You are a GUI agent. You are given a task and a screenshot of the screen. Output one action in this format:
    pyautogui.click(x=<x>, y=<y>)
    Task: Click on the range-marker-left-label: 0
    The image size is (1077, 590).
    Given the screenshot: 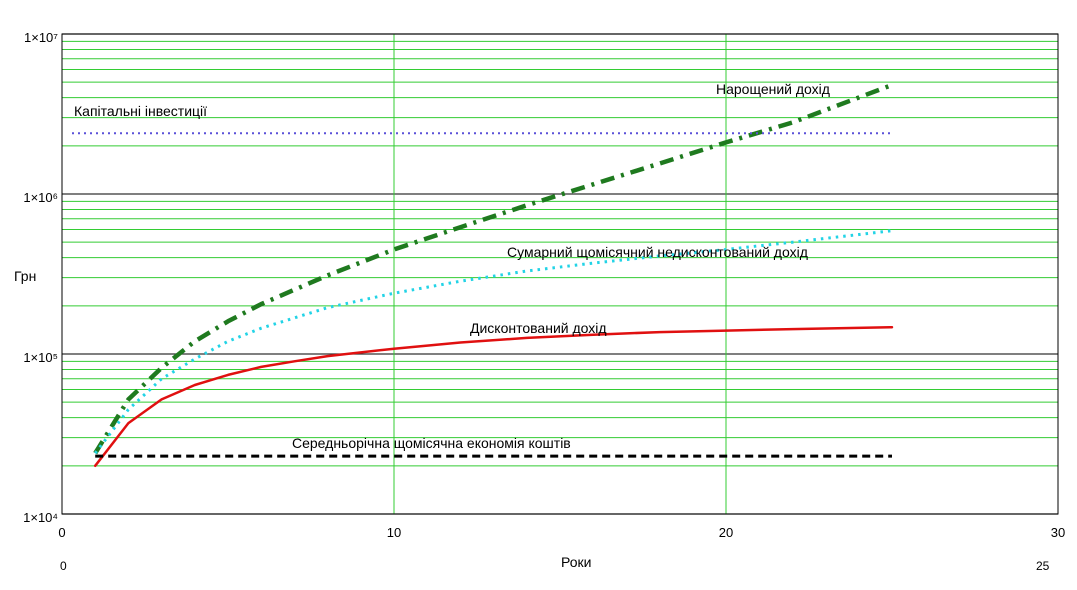 What is the action you would take?
    pyautogui.click(x=63, y=566)
    